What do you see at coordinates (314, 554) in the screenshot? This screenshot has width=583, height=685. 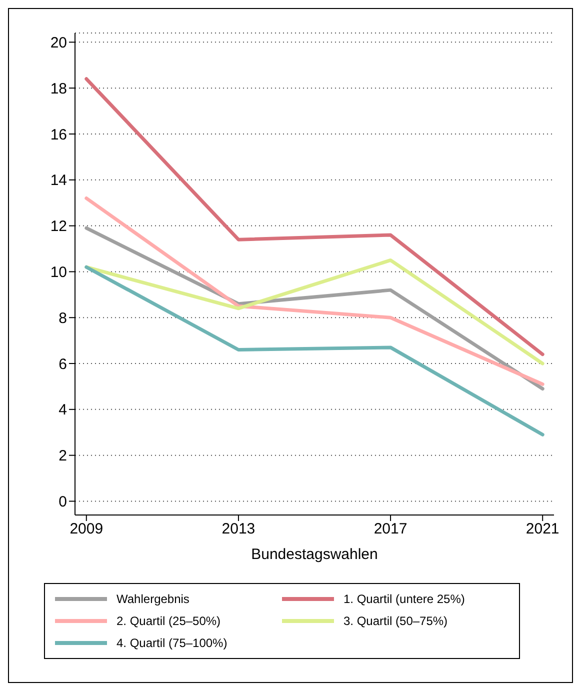 I see `x-axis-title: Bundestagswahlen` at bounding box center [314, 554].